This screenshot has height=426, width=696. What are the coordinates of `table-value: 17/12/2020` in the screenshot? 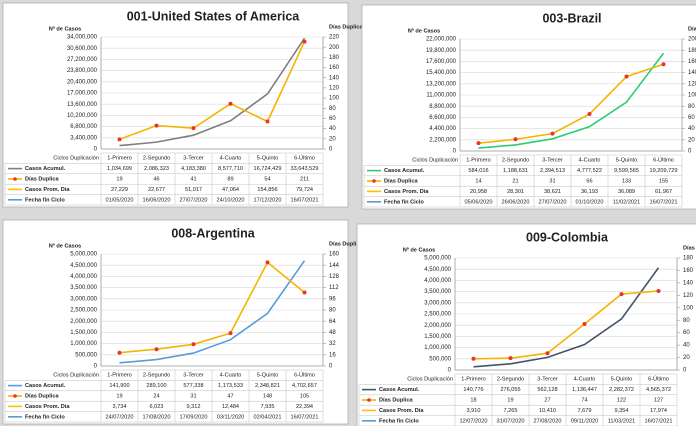 It's located at (268, 200).